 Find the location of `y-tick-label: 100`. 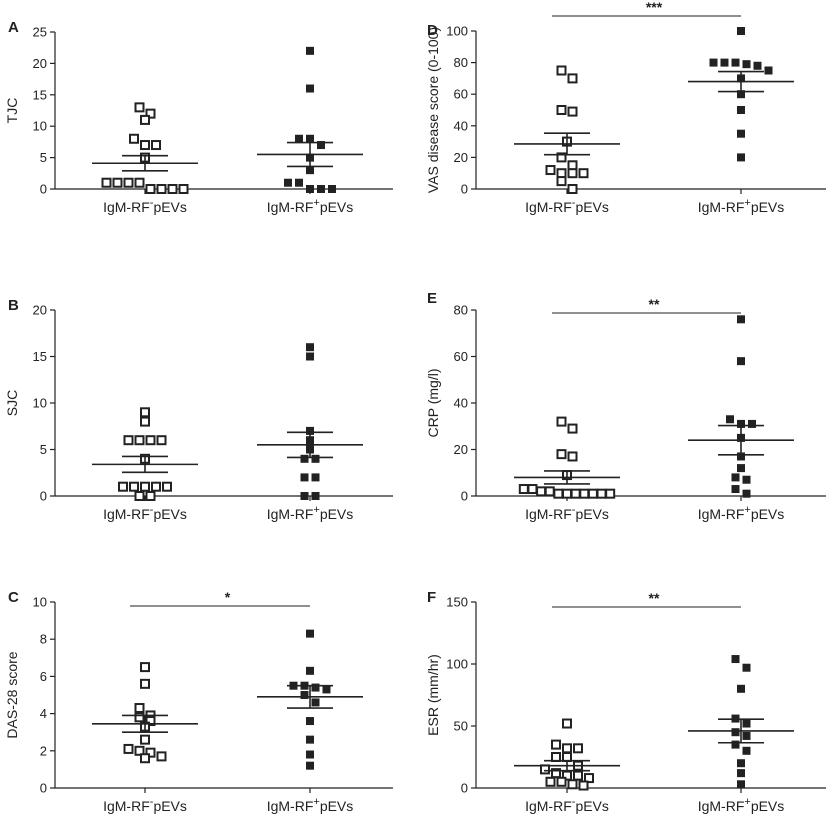

y-tick-label: 100 is located at coordinates (457, 31).